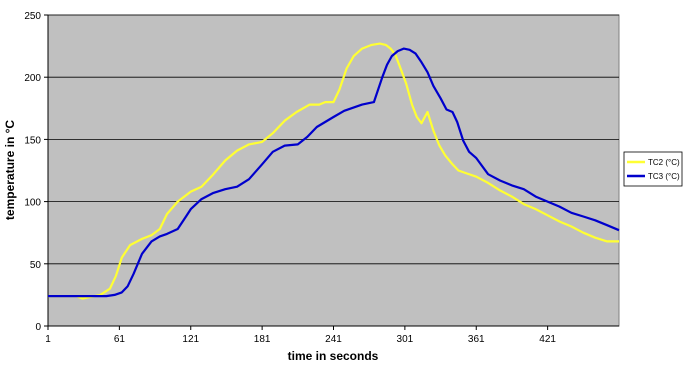 The width and height of the screenshot is (686, 369). What do you see at coordinates (120, 339) in the screenshot?
I see `x-tick-label: 61` at bounding box center [120, 339].